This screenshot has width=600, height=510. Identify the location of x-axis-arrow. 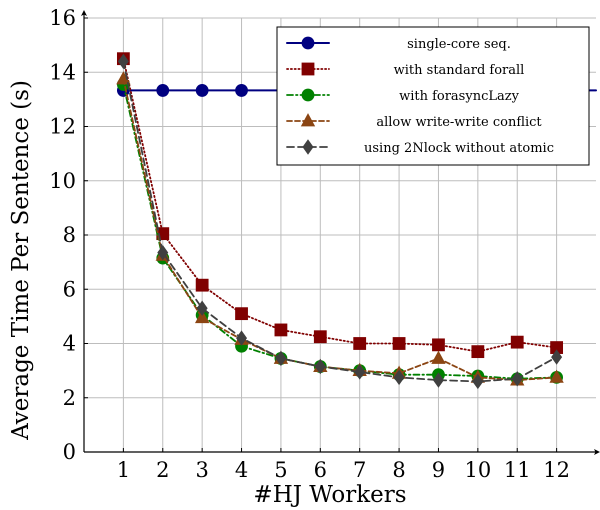
(597, 452).